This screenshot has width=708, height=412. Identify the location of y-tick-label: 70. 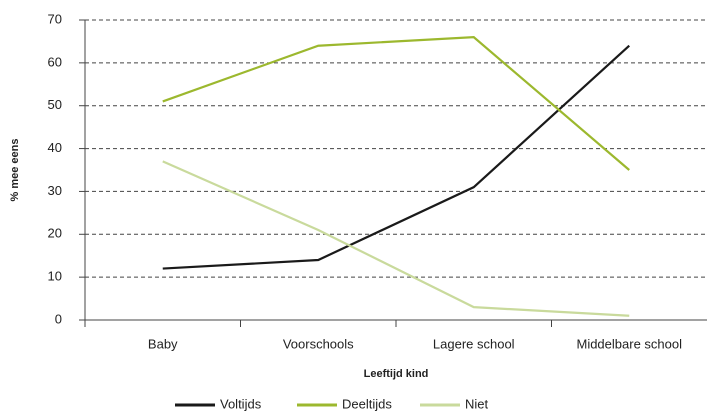
(55, 18).